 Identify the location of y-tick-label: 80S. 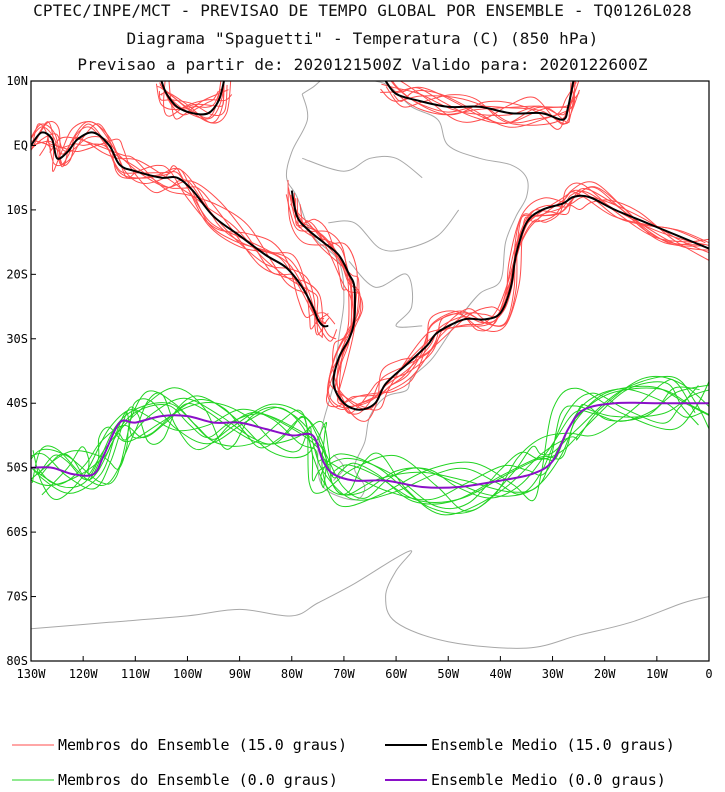
(17, 661).